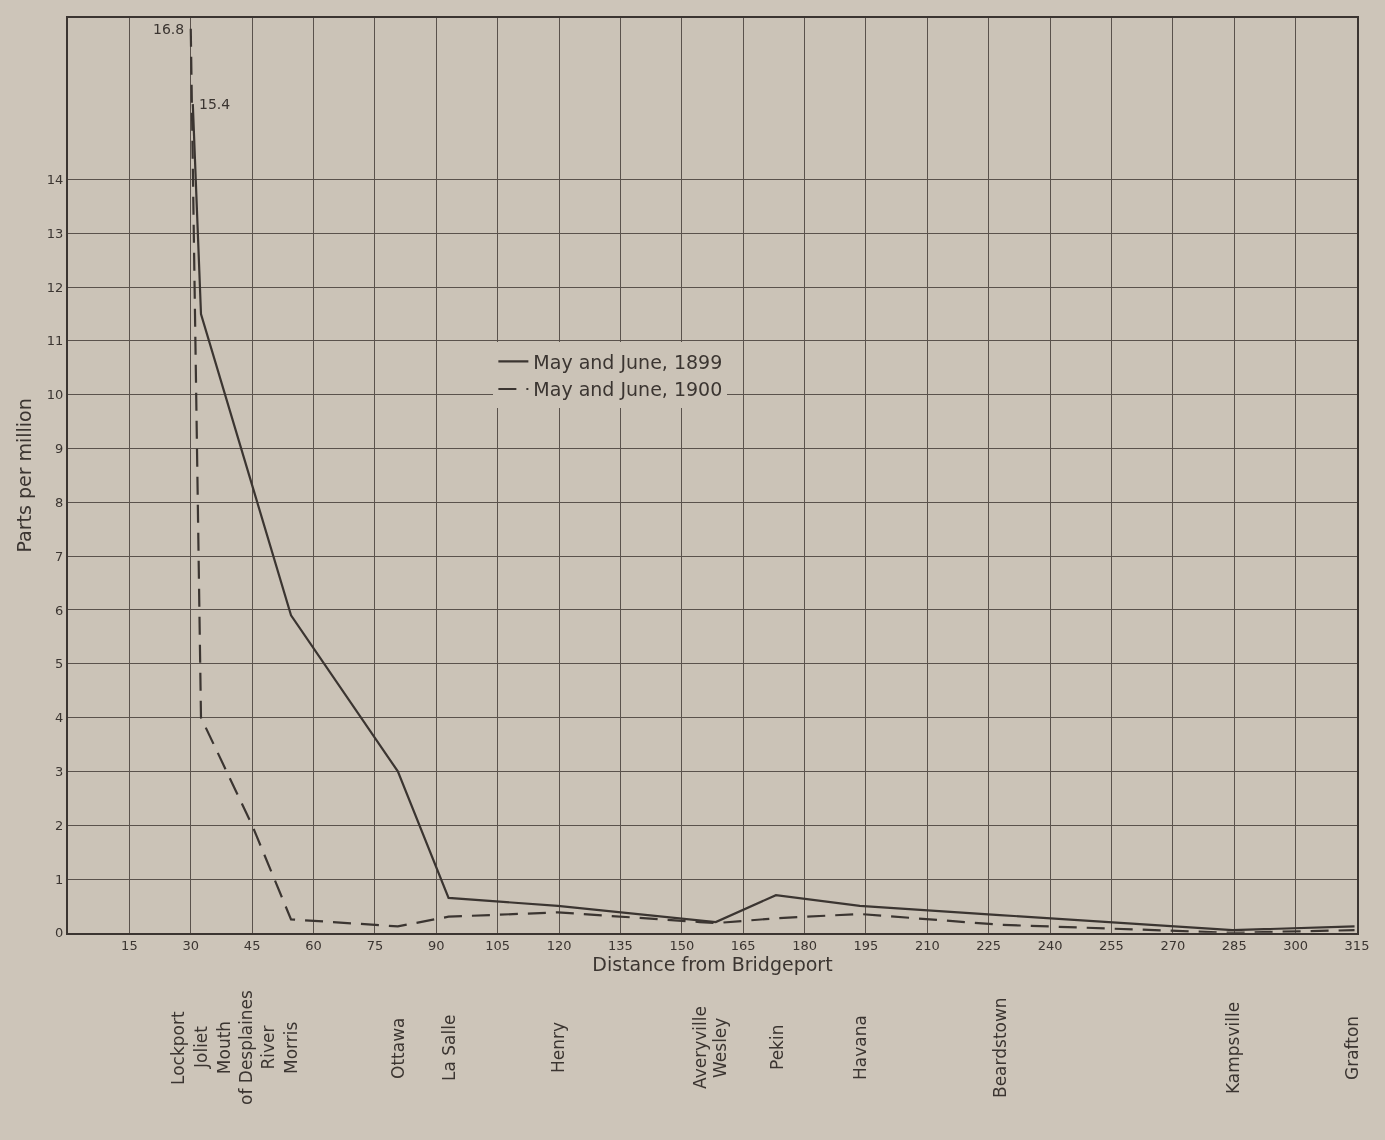 Image resolution: width=1385 pixels, height=1140 pixels. Describe the element at coordinates (59, 556) in the screenshot. I see `y-tick-label: 7` at that location.